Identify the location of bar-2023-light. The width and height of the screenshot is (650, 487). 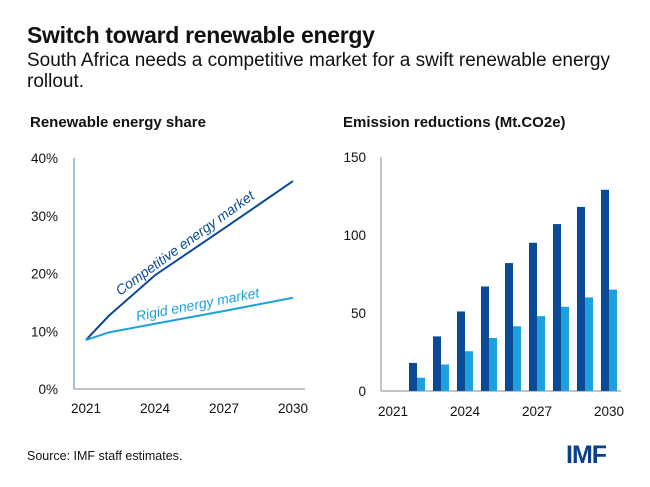
(445, 377).